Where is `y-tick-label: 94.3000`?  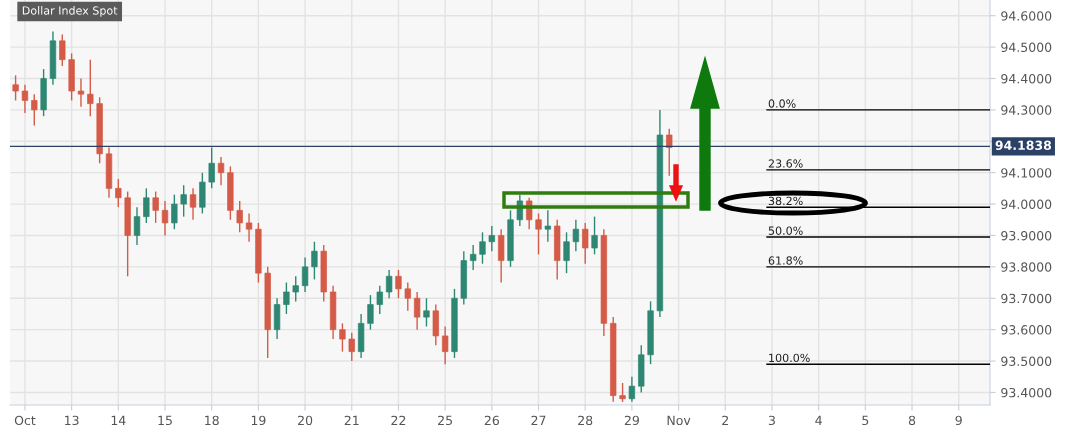 y-tick-label: 94.3000 is located at coordinates (1026, 110).